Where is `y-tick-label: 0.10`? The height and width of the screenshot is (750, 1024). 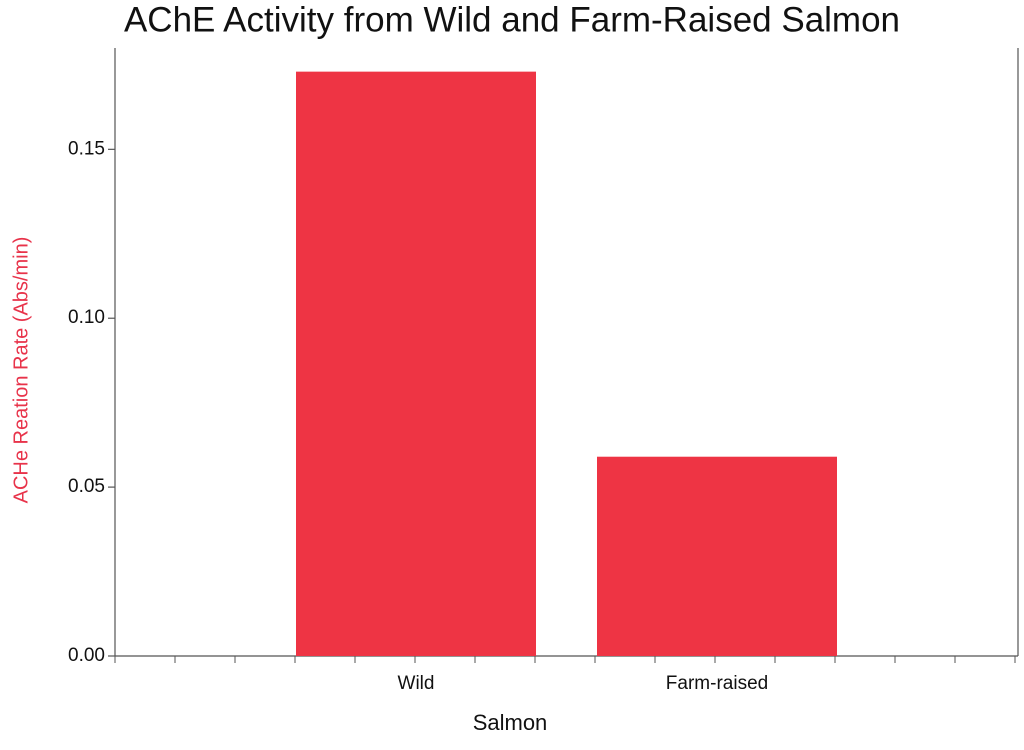
y-tick-label: 0.10 is located at coordinates (86, 317).